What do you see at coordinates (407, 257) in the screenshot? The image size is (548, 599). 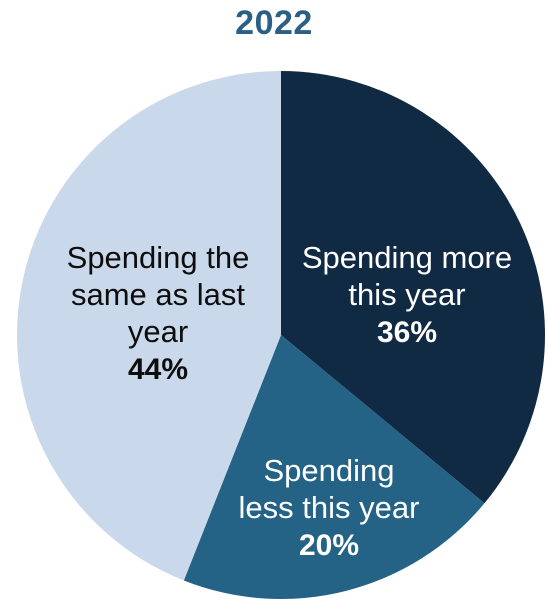 I see `slice-label: Spending more` at bounding box center [407, 257].